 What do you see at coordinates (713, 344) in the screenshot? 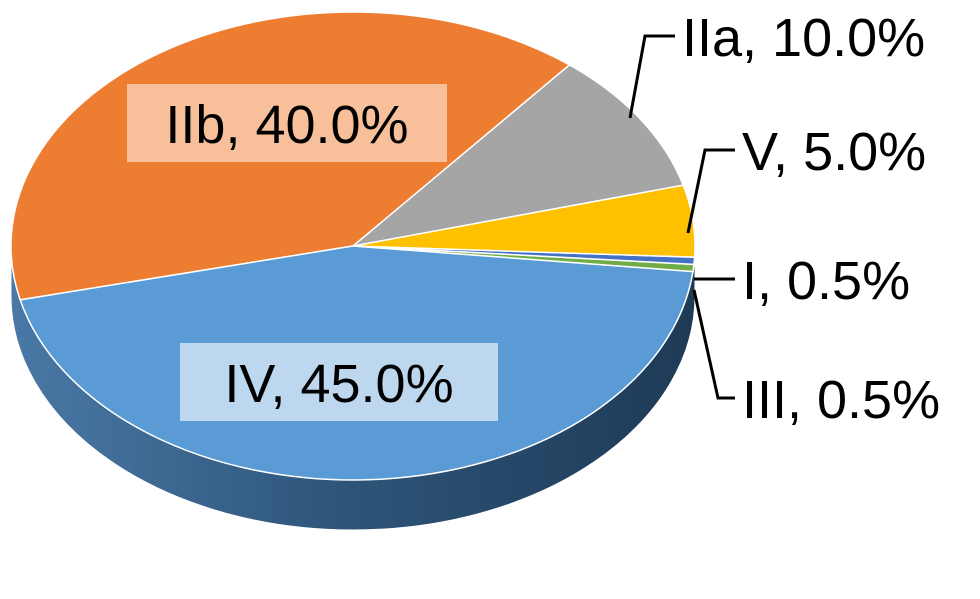
I see `leader-line-iii` at bounding box center [713, 344].